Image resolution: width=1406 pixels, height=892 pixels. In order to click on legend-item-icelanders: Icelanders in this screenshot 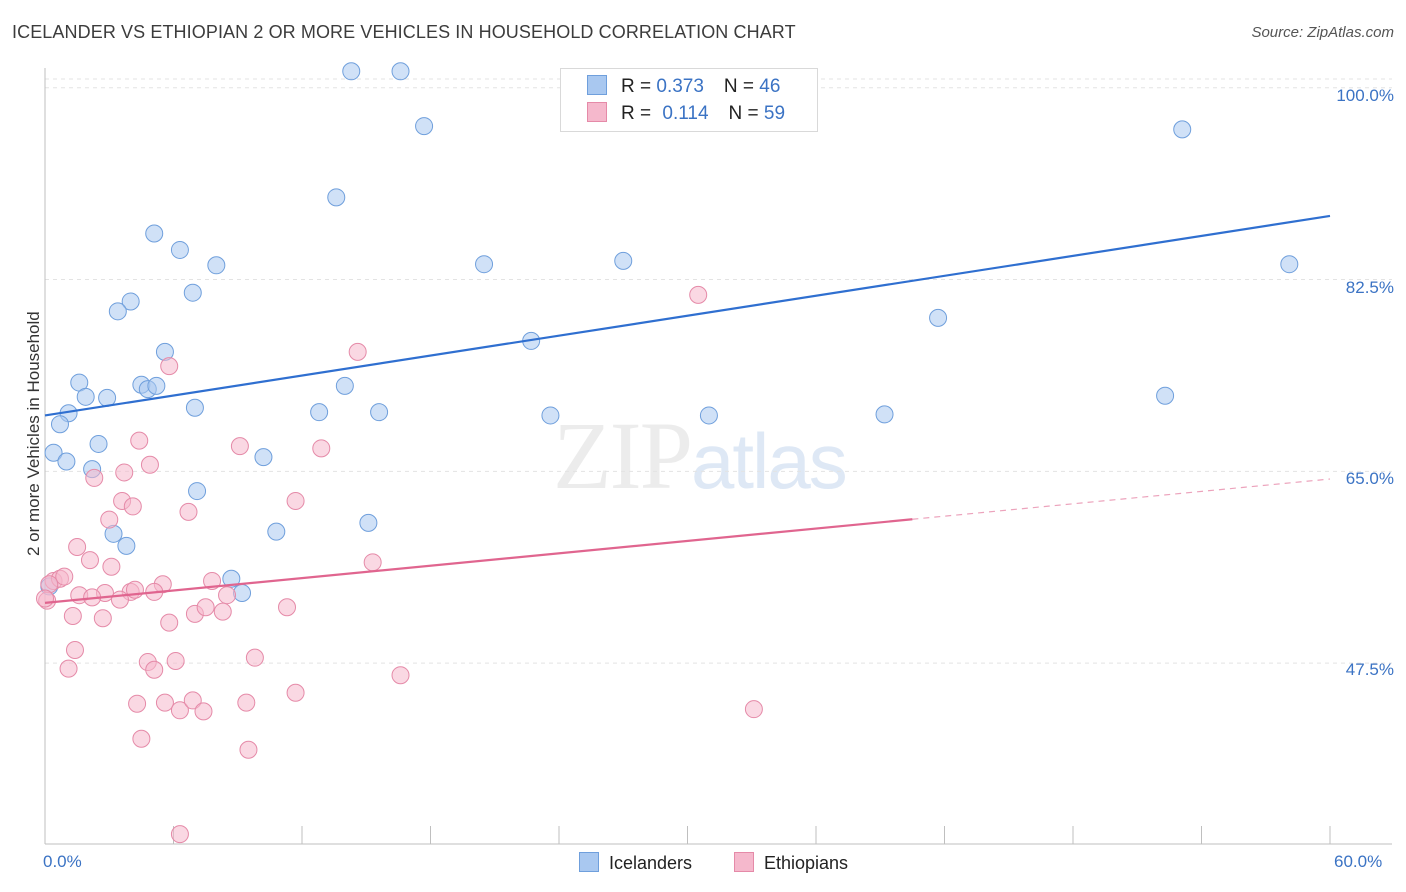, I will do `click(635, 863)`.